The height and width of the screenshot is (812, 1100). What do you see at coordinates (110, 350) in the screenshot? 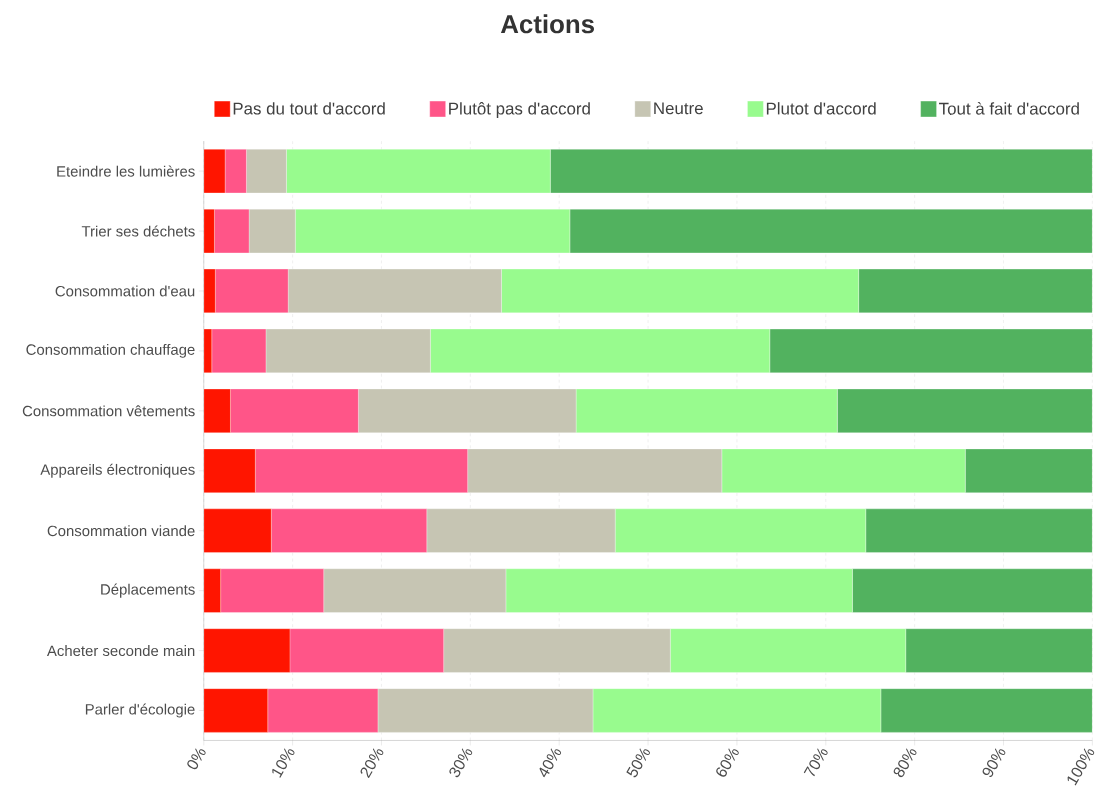
I see `y-tick-label: Consommation chauffage` at bounding box center [110, 350].